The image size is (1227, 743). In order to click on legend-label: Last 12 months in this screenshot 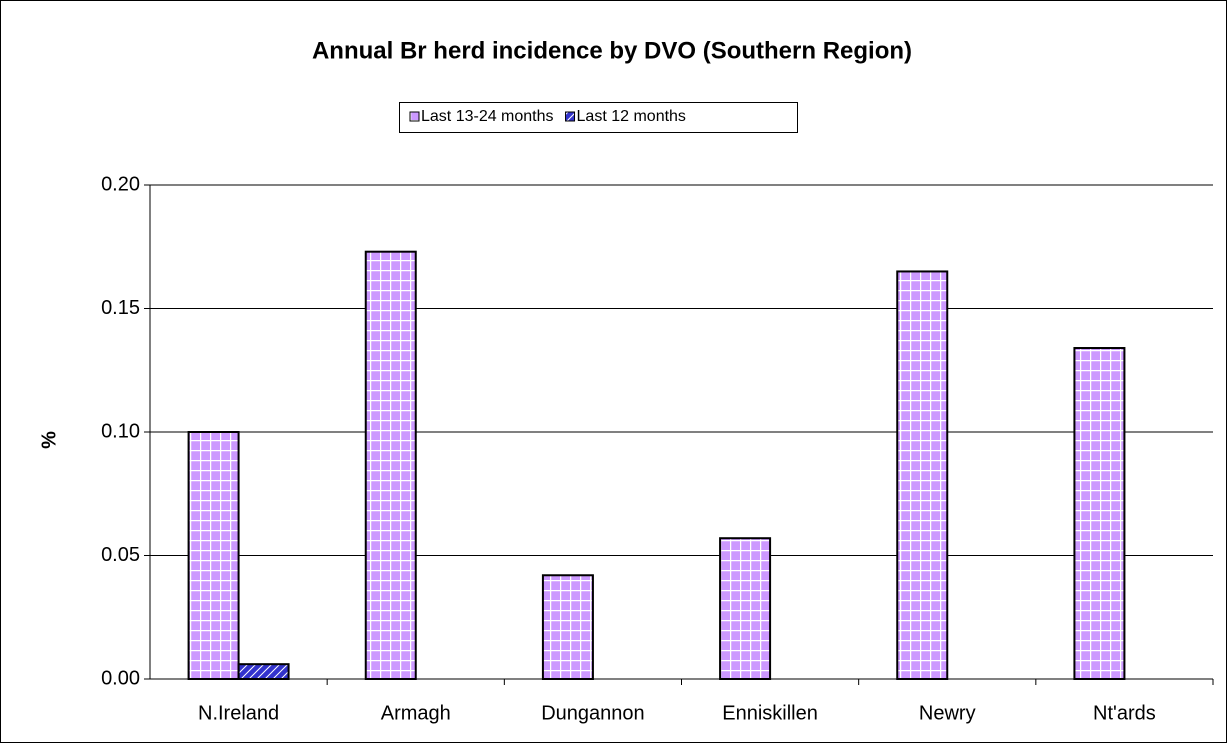, I will do `click(631, 116)`.